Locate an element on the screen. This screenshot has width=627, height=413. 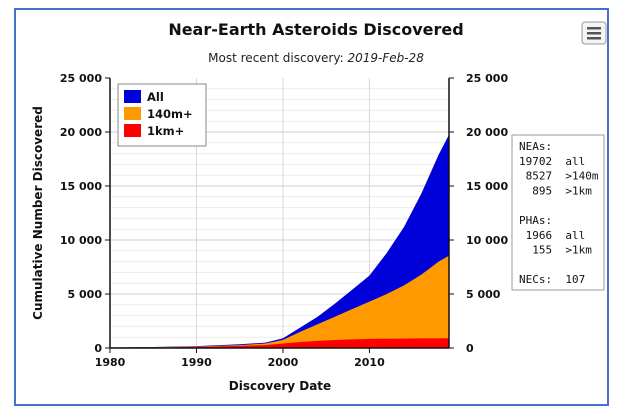
y-axis-title: Cumulative Number Discovered is located at coordinates (38, 213).